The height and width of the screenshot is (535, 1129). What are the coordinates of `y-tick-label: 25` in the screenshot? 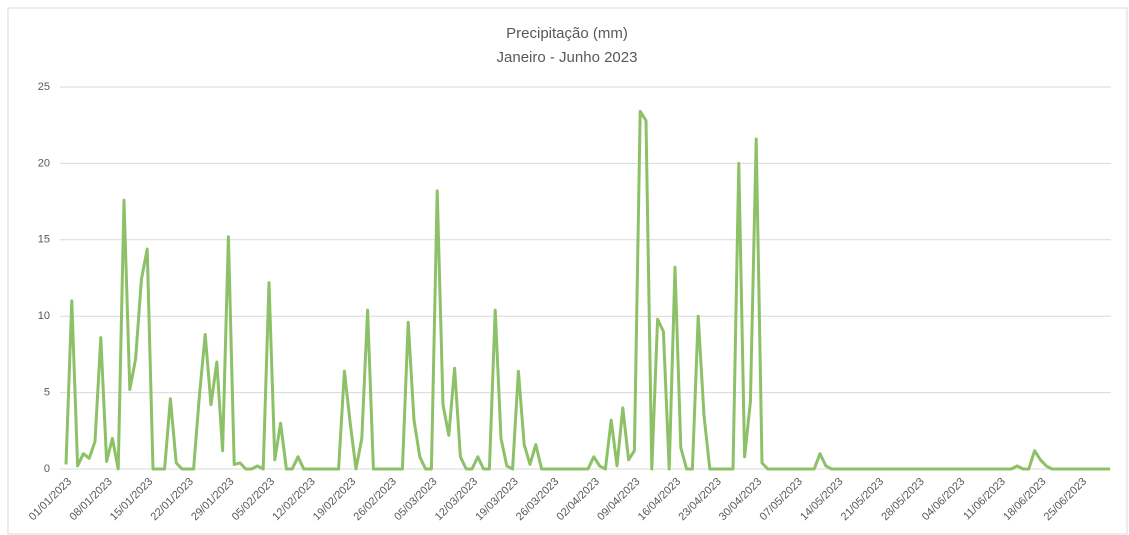 It's located at (44, 87).